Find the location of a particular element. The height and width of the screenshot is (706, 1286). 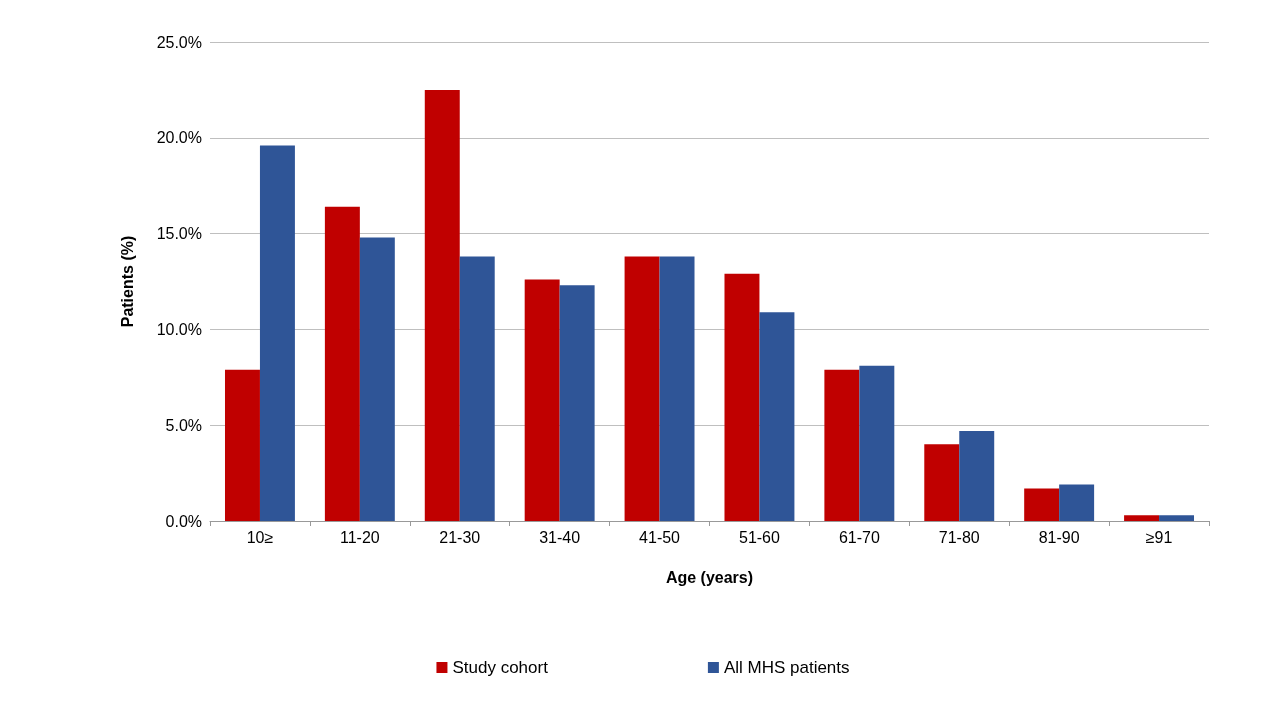

x-tick-label: 11-20 is located at coordinates (359, 537).